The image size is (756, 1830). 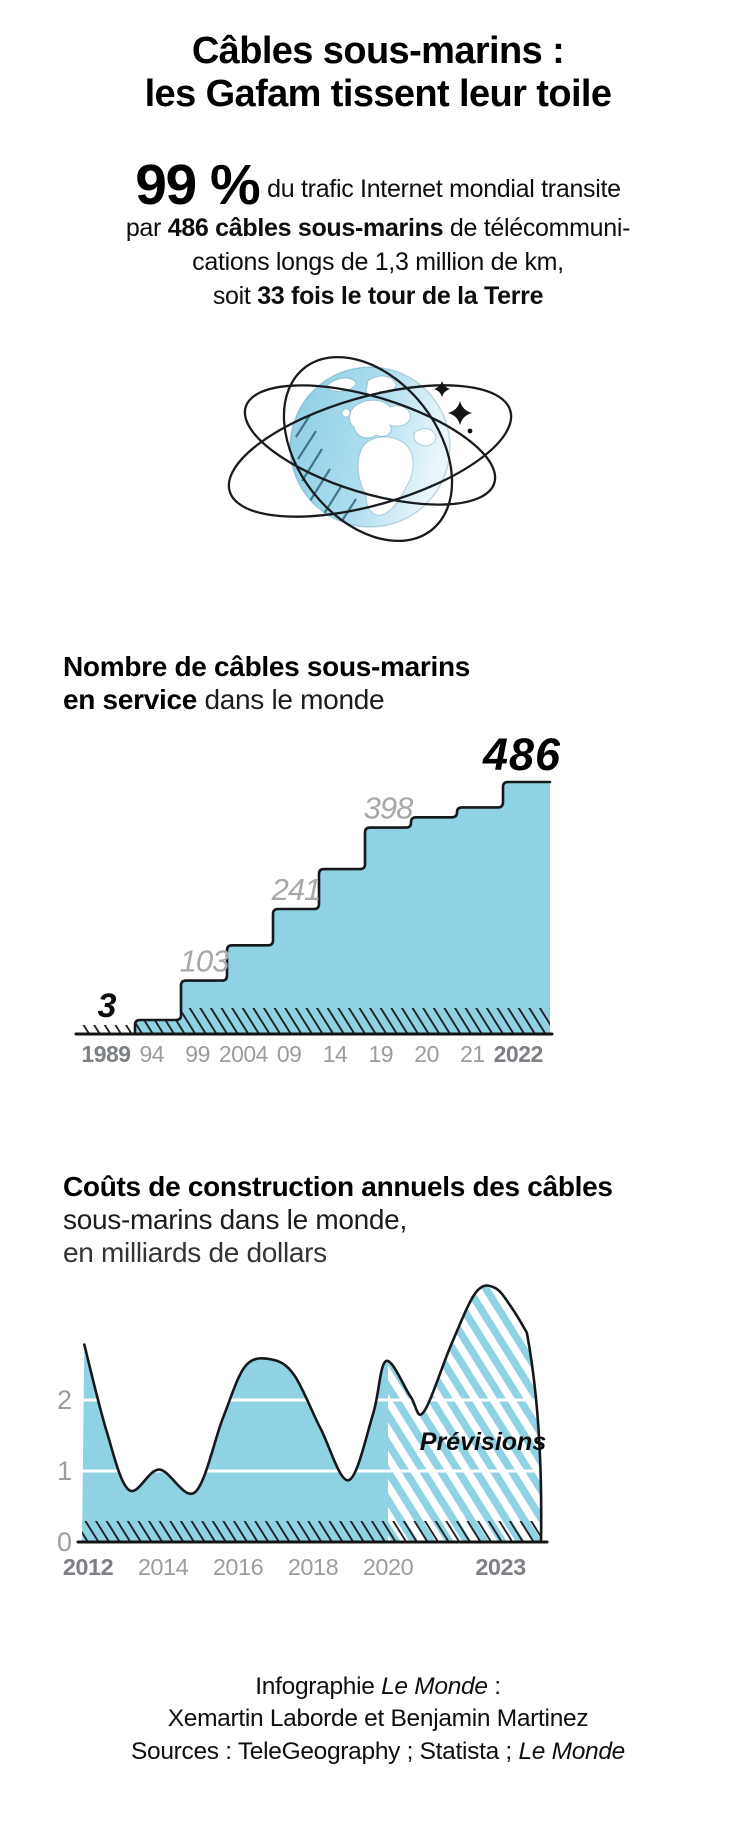 What do you see at coordinates (64, 1471) in the screenshot?
I see `y-tick-label: 1` at bounding box center [64, 1471].